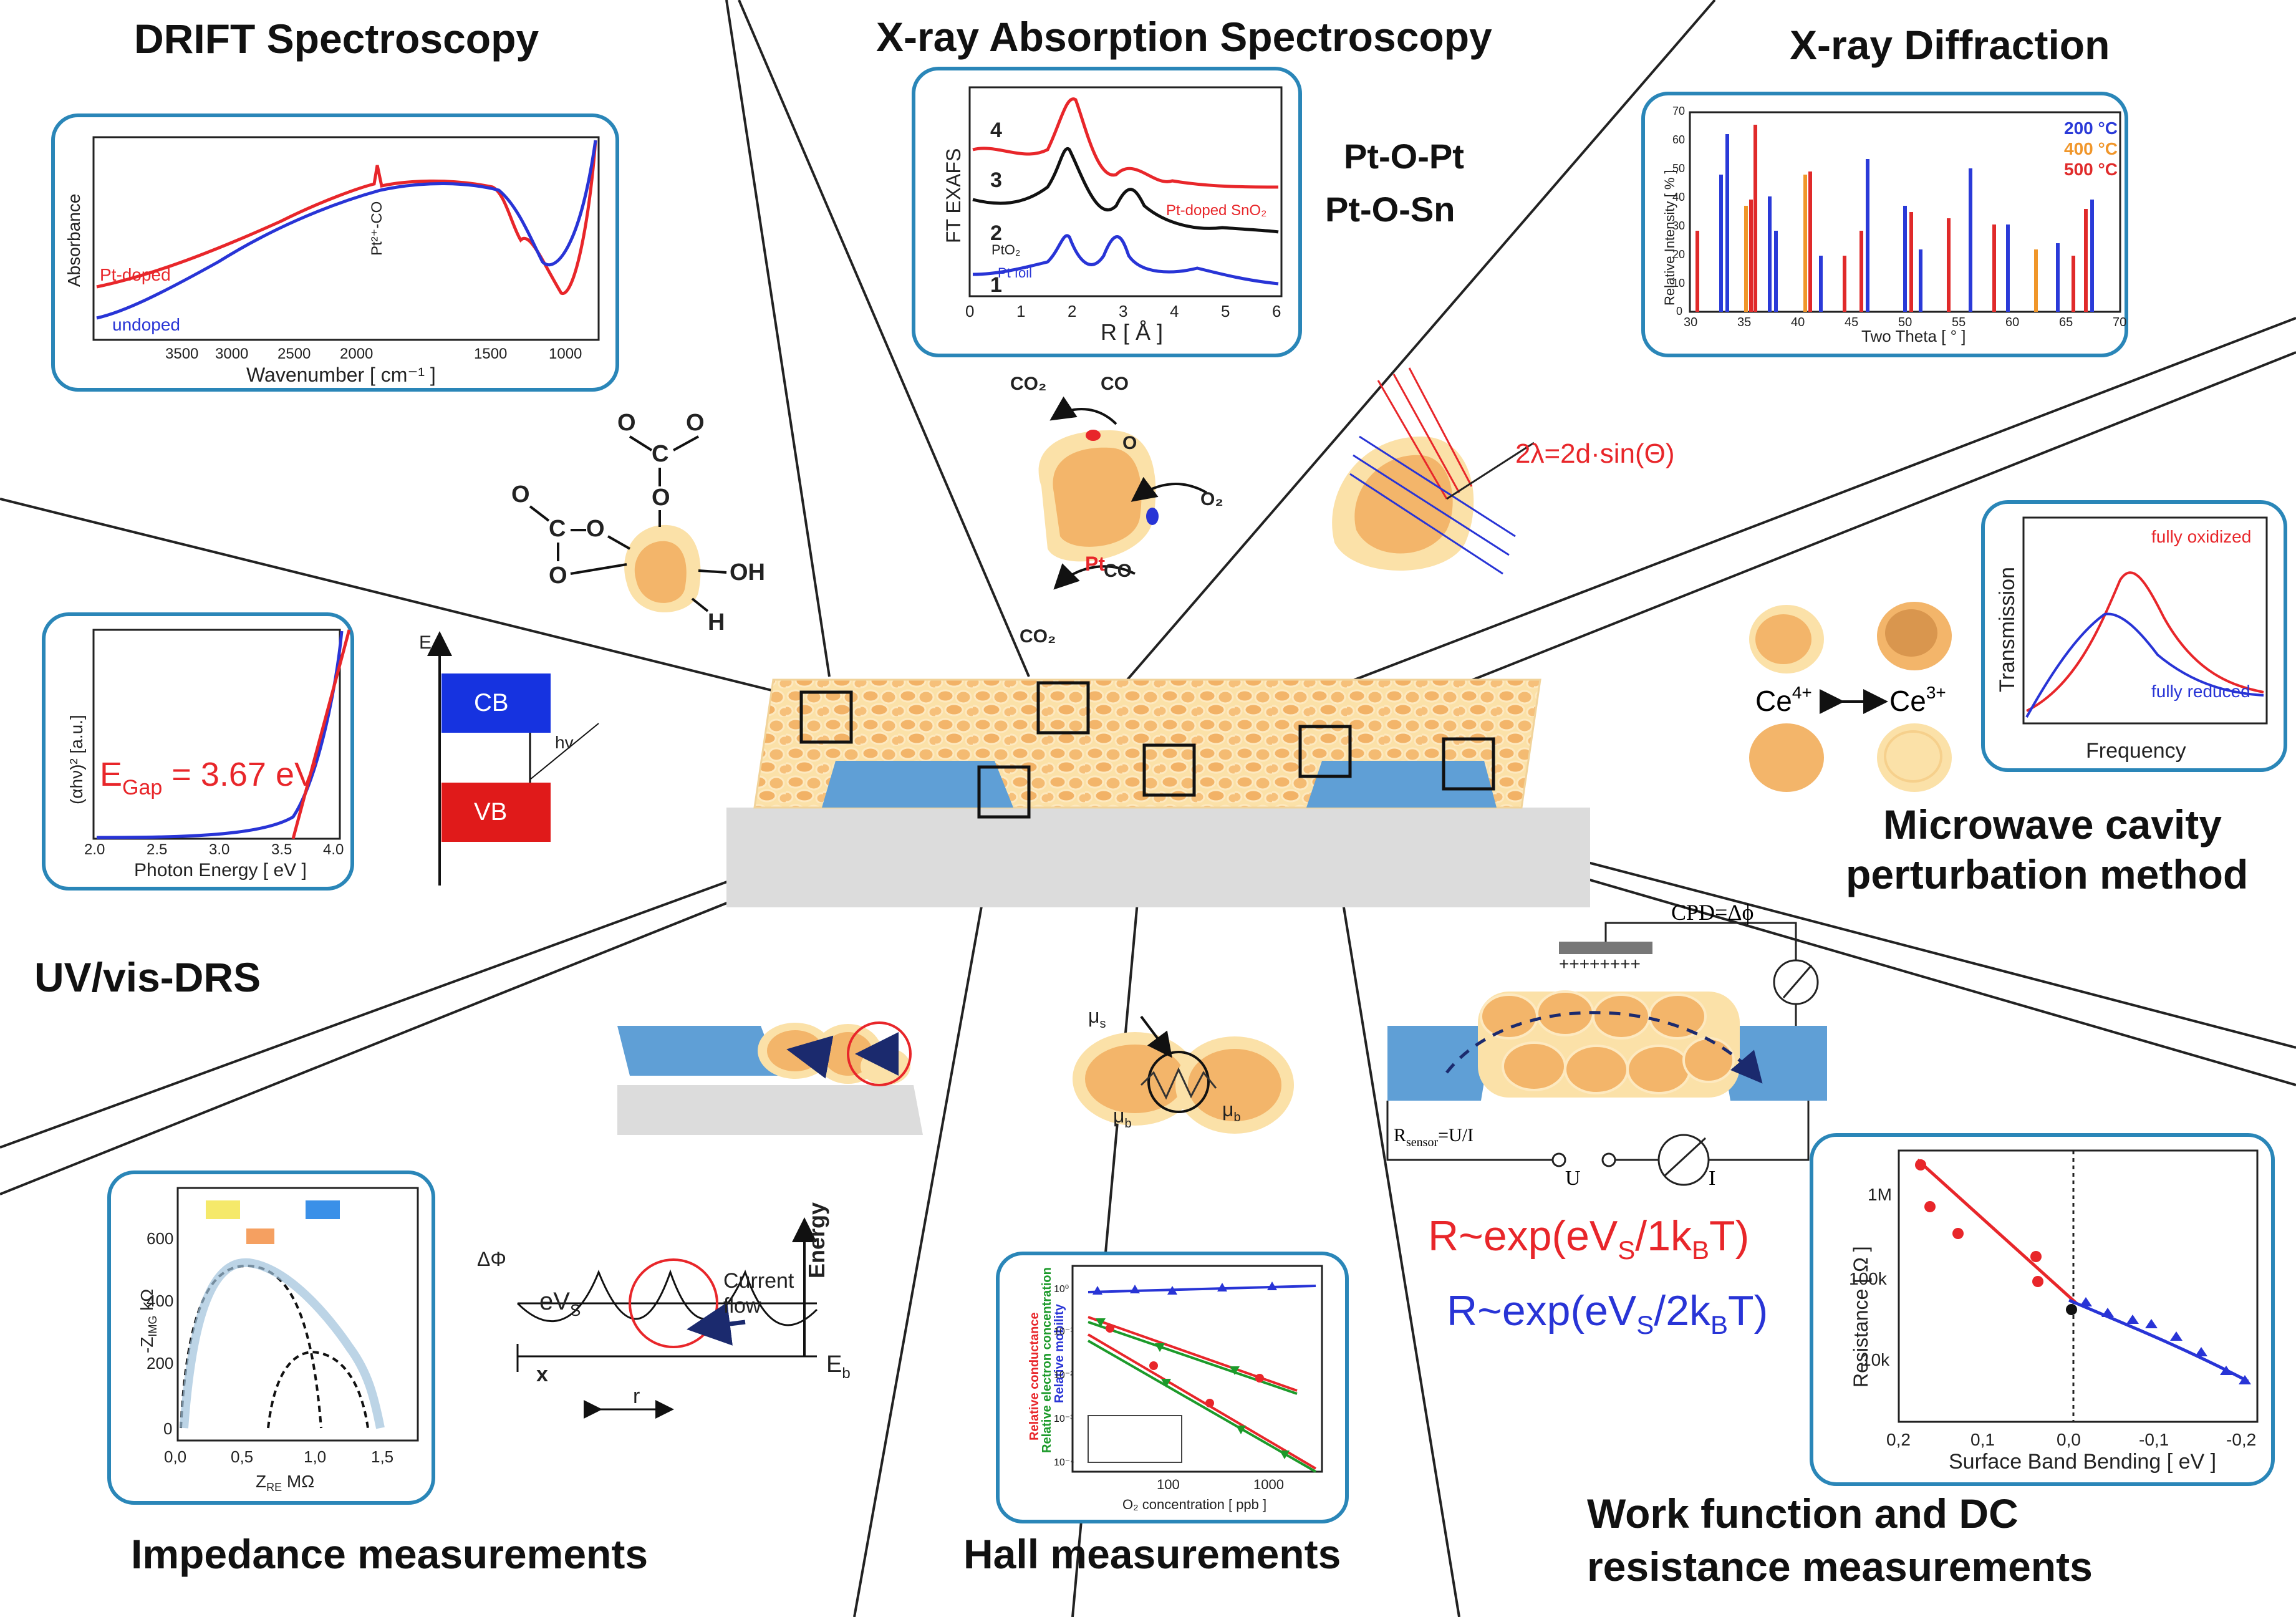 This screenshot has width=2296, height=1617. I want to click on xrd-xticks: 30 35 40 45 50 55 60 65 70, so click(1905, 322).